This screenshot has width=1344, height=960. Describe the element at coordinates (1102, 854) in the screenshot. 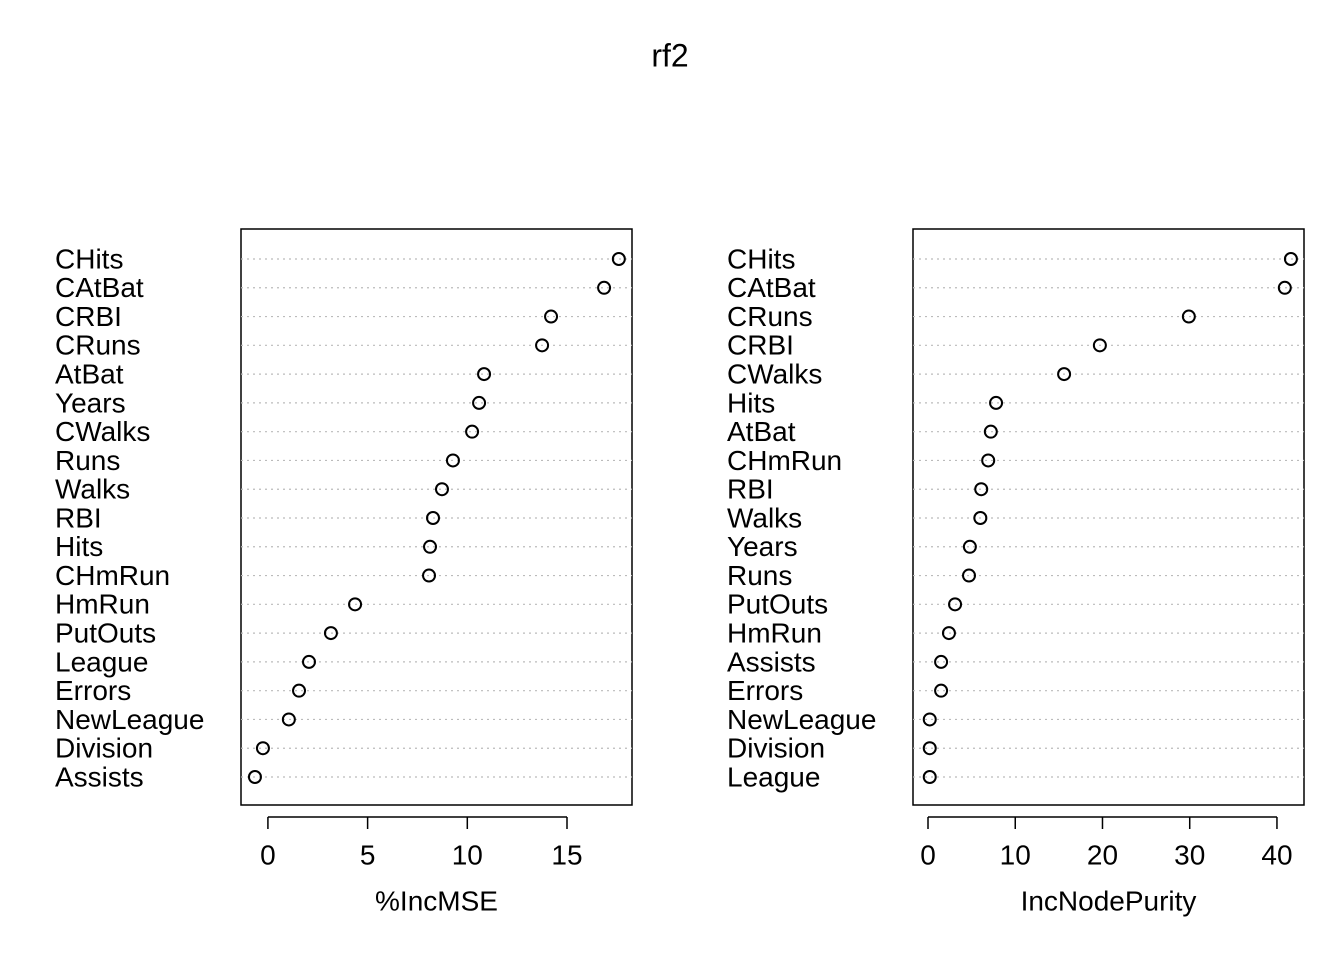

I see `x-tick-label: 20` at that location.